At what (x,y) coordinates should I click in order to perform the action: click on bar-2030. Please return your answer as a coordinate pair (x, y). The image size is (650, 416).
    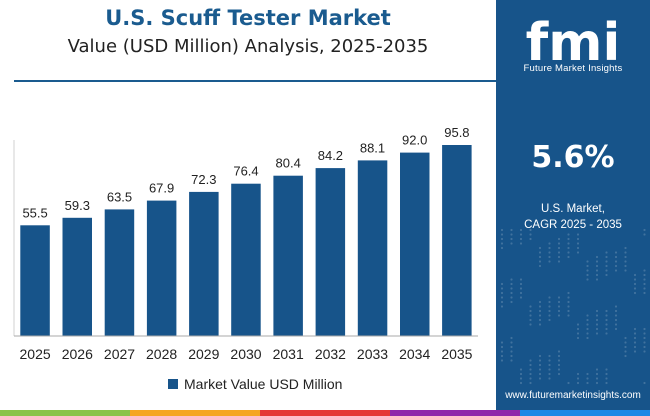
    Looking at the image, I should click on (246, 259).